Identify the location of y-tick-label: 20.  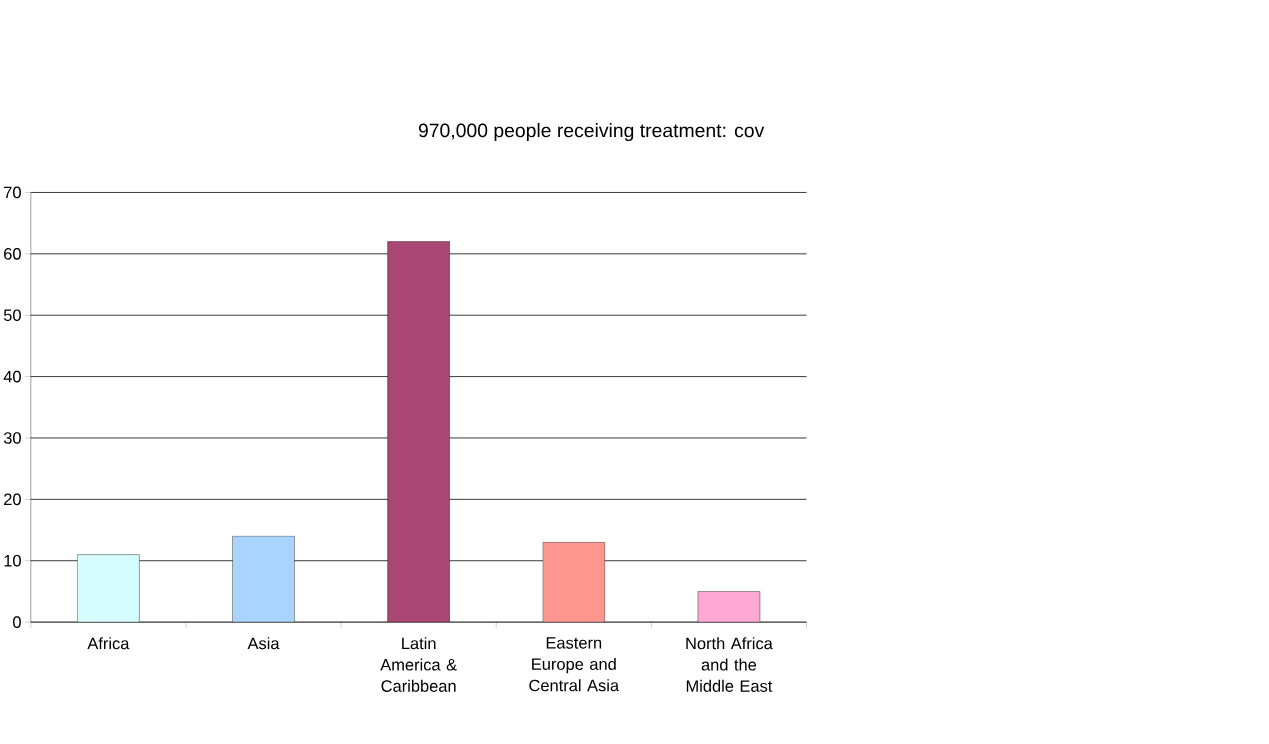
(12, 499).